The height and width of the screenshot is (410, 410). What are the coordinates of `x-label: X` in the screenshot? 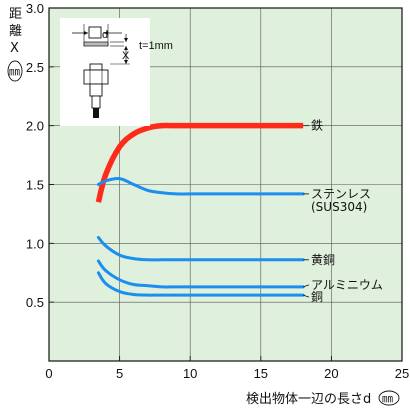 It's located at (126, 56).